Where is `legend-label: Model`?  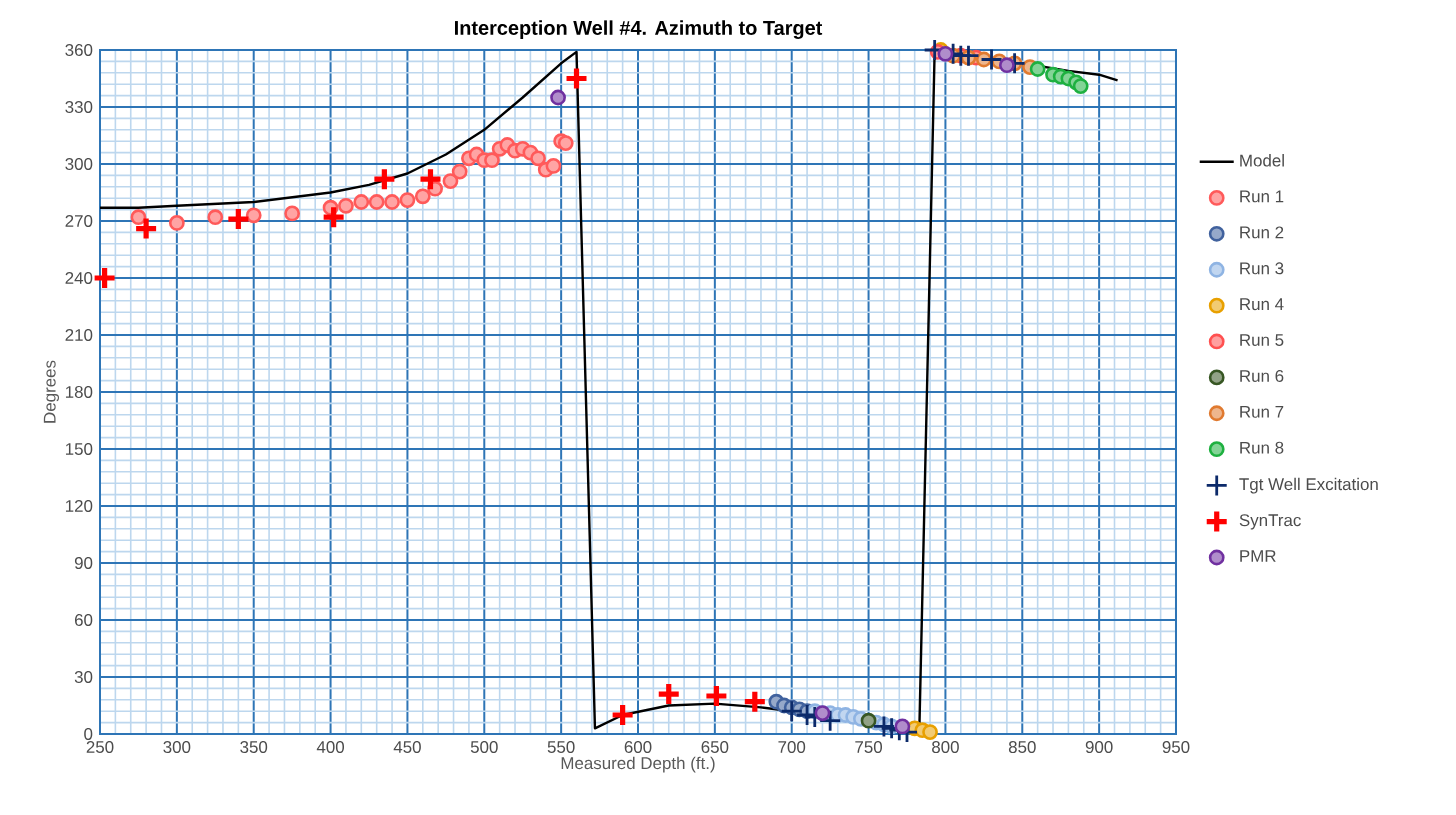 legend-label: Model is located at coordinates (1262, 160).